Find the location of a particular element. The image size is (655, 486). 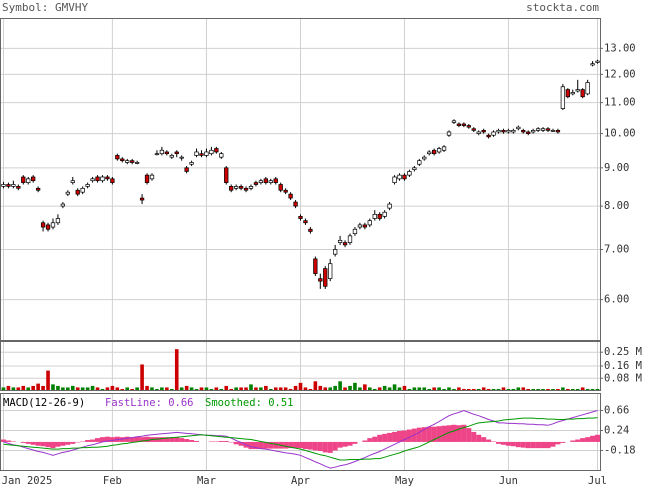

y-tick-label: 11.00 is located at coordinates (620, 103).